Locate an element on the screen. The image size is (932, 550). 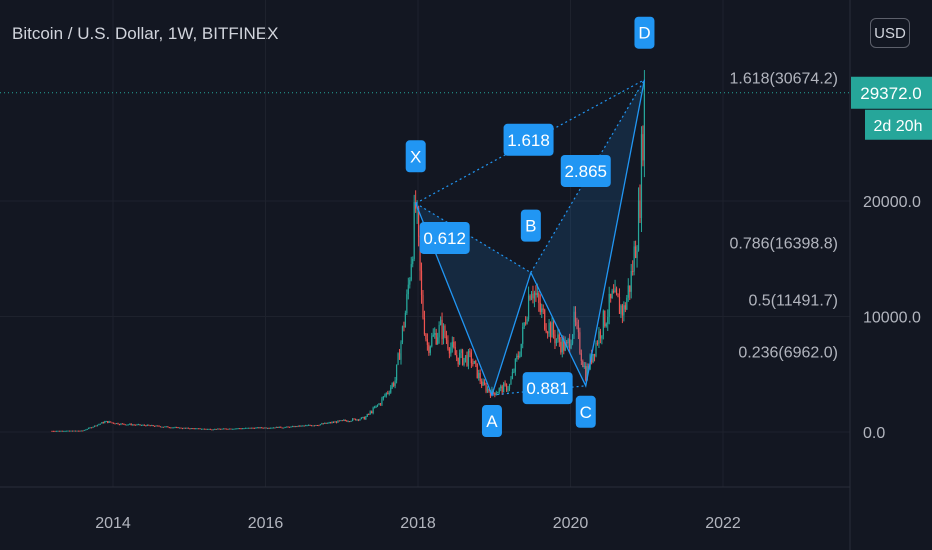
y-tick-label: 20000.0 is located at coordinates (892, 202).